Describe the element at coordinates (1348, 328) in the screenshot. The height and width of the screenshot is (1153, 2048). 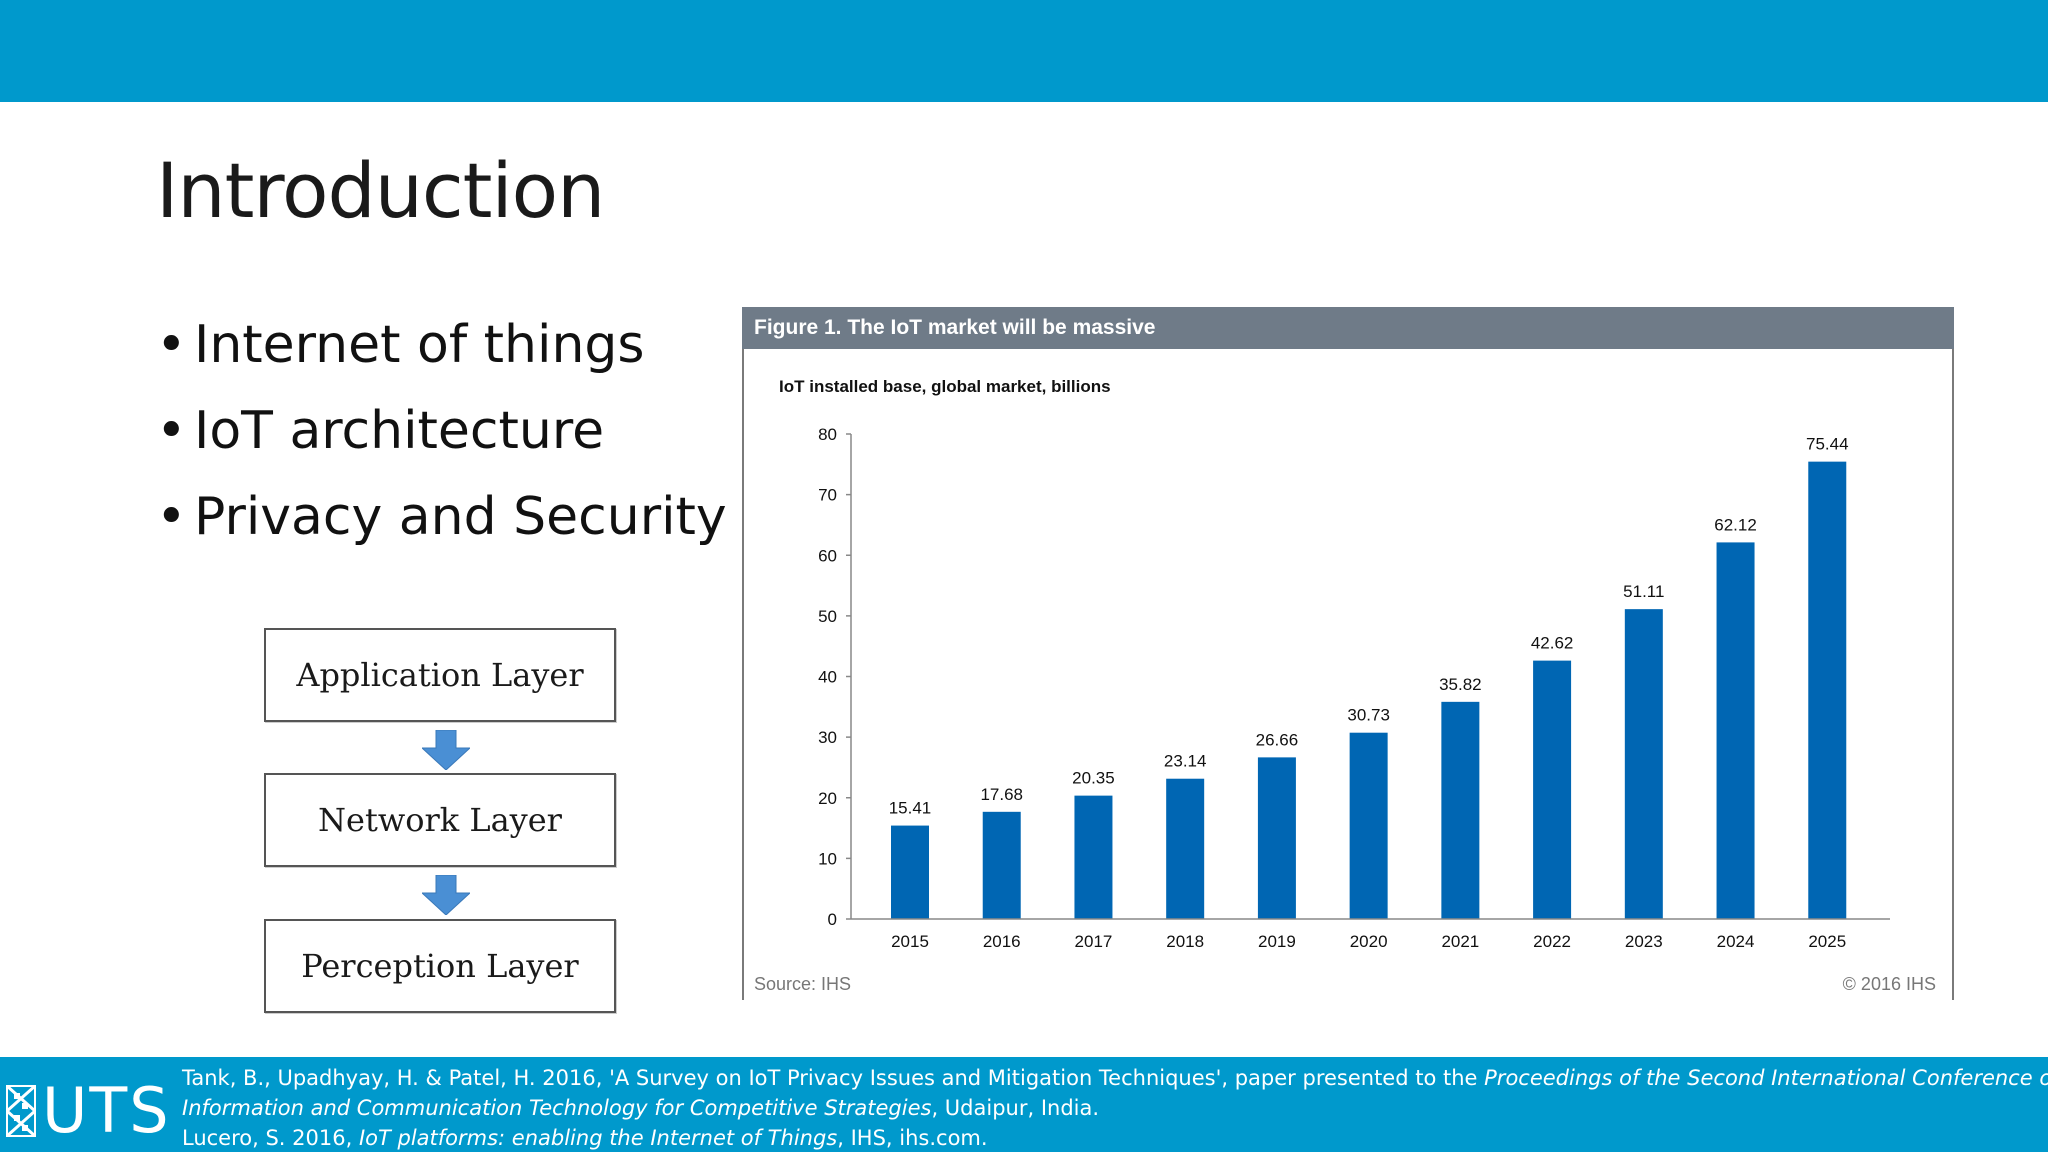
I see `figure-header: Figure 1. The IoT market will be massive` at that location.